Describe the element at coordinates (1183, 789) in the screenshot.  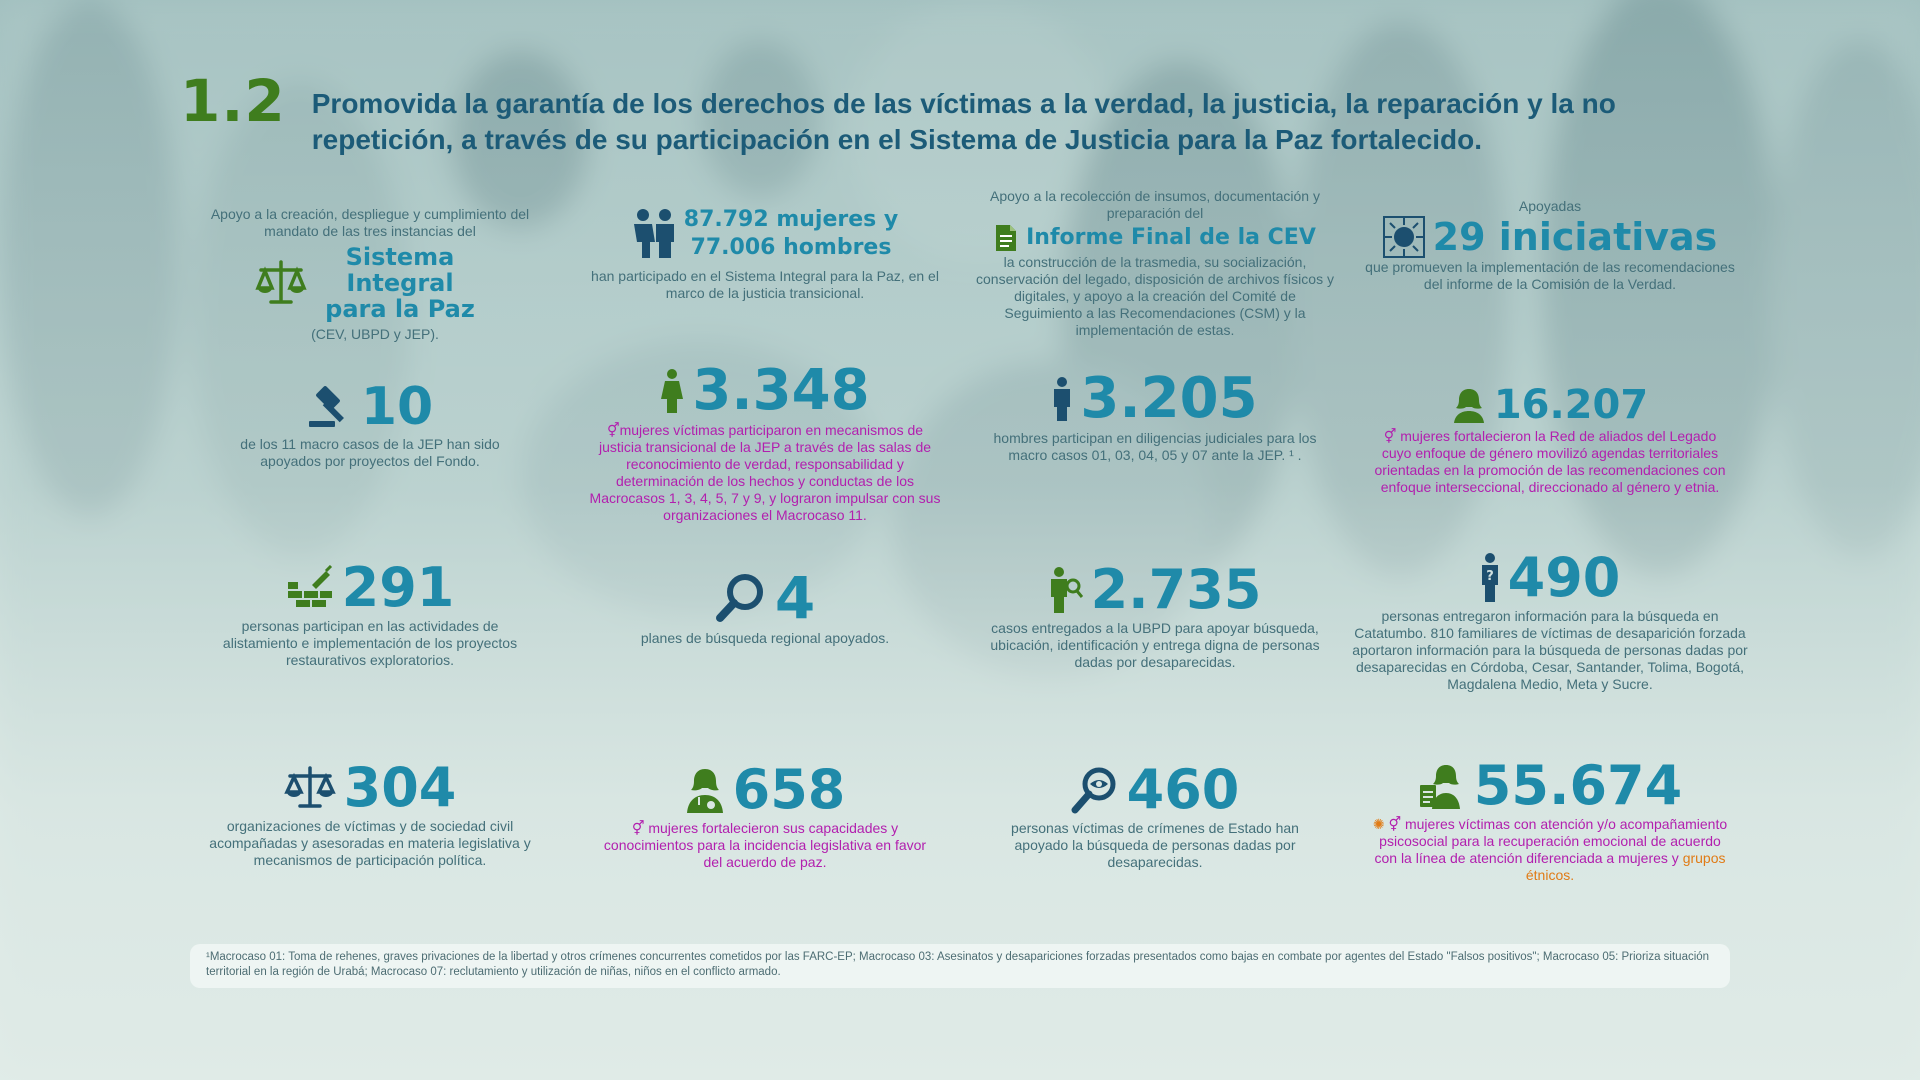
I see `stat-value: 460` at that location.